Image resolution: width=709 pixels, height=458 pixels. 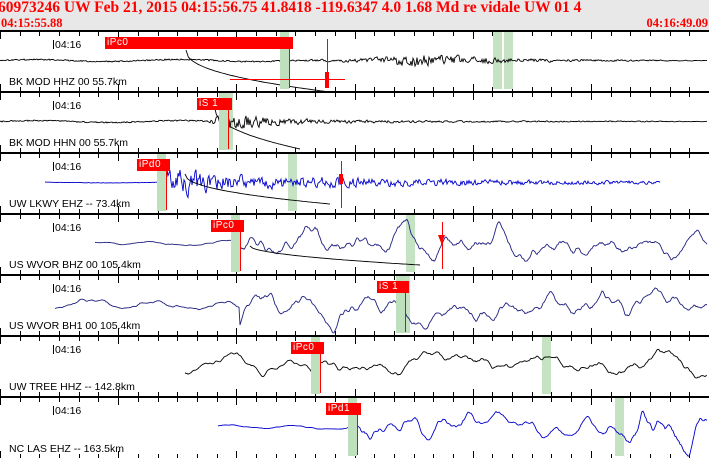 I want to click on pick-window-band, so click(x=315, y=365).